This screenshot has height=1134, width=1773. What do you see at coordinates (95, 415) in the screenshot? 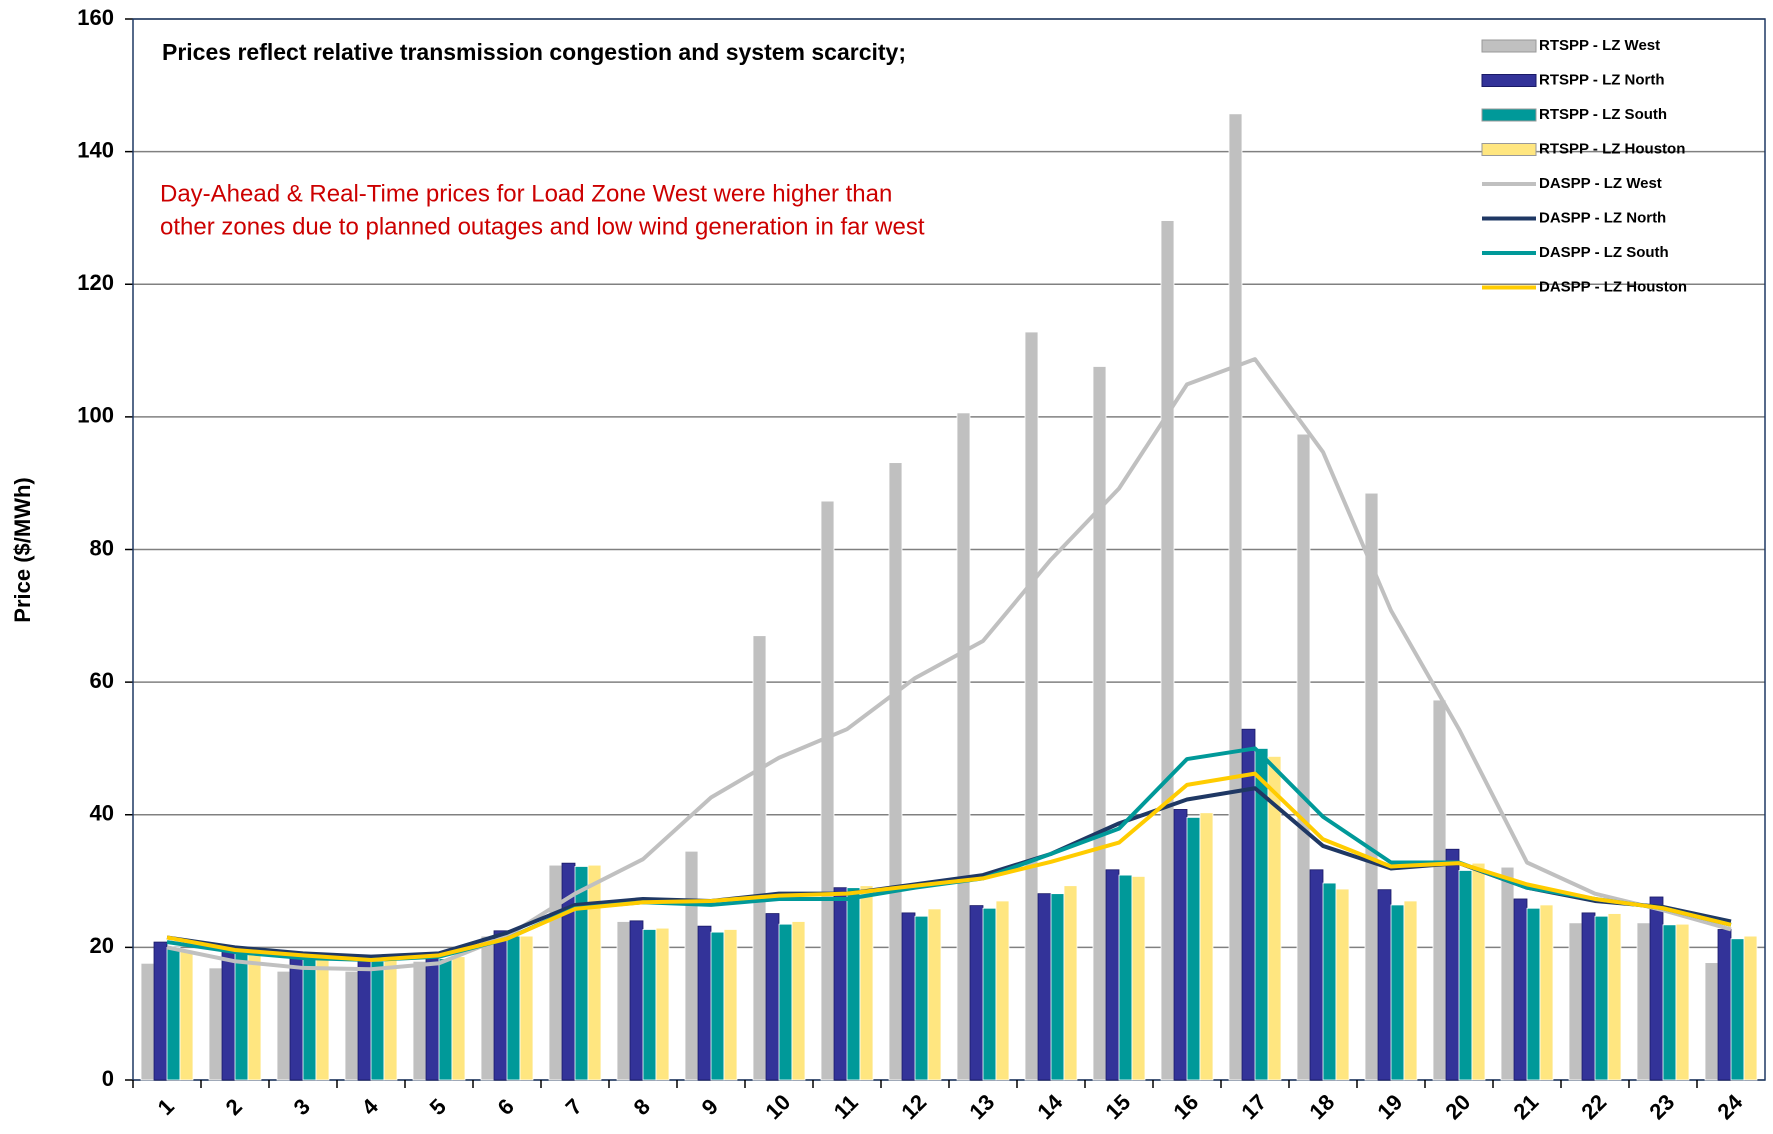
I see `y-tick-label: 100` at bounding box center [95, 415].